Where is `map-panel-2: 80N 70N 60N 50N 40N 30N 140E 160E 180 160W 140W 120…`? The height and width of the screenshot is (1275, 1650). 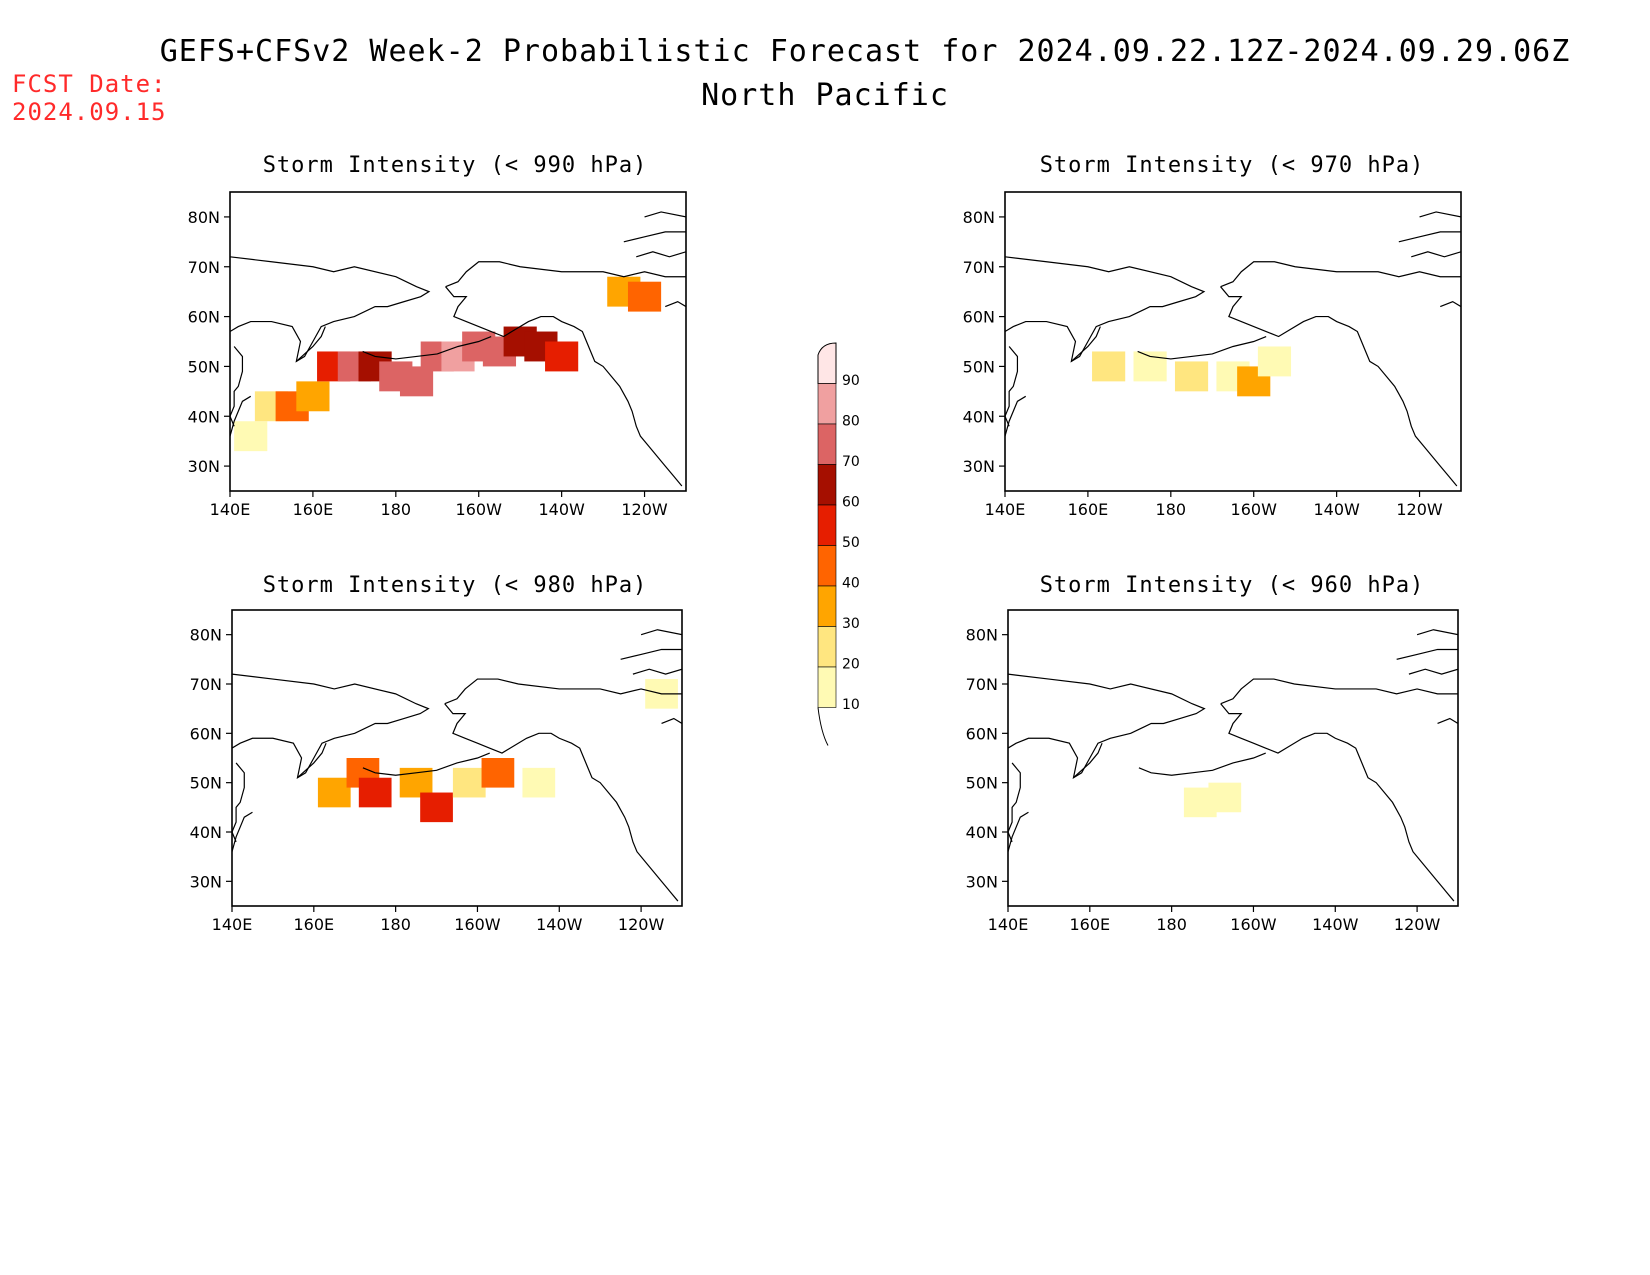 map-panel-2: 80N 70N 60N 50N 40N 30N 140E 160E 180 160W 140W 120… is located at coordinates (436, 771).